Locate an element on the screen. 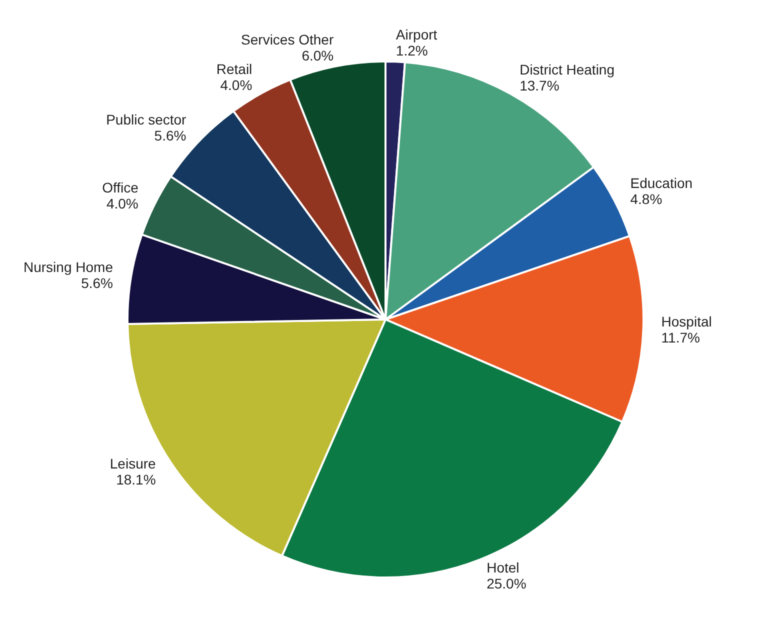 Image resolution: width=771 pixels, height=639 pixels. data-label: 25.0% is located at coordinates (506, 583).